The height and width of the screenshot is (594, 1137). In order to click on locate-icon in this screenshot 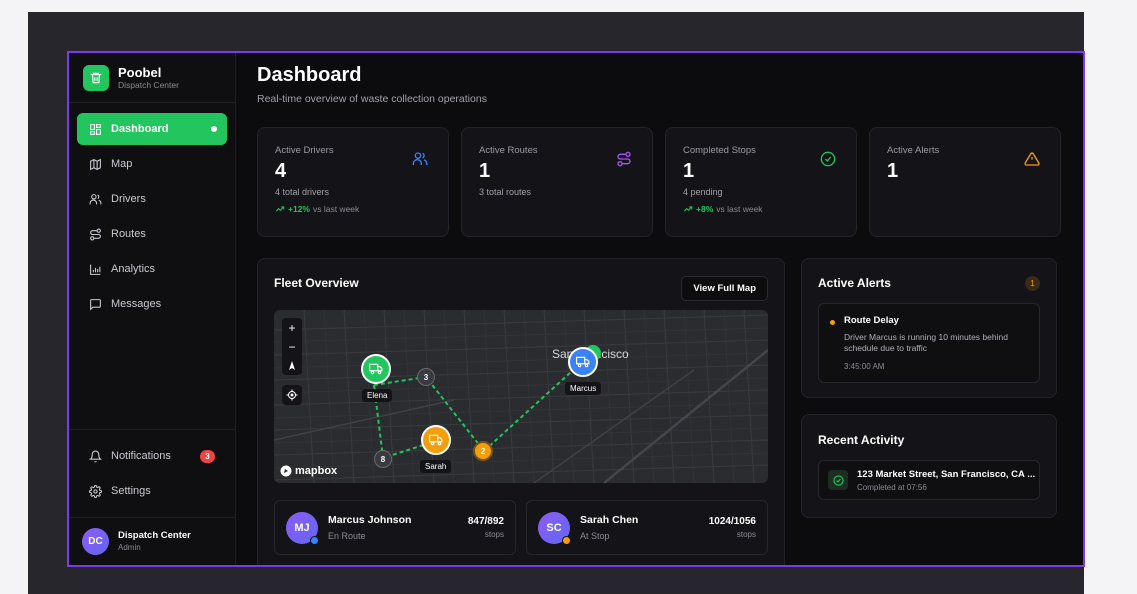, I will do `click(292, 395)`.